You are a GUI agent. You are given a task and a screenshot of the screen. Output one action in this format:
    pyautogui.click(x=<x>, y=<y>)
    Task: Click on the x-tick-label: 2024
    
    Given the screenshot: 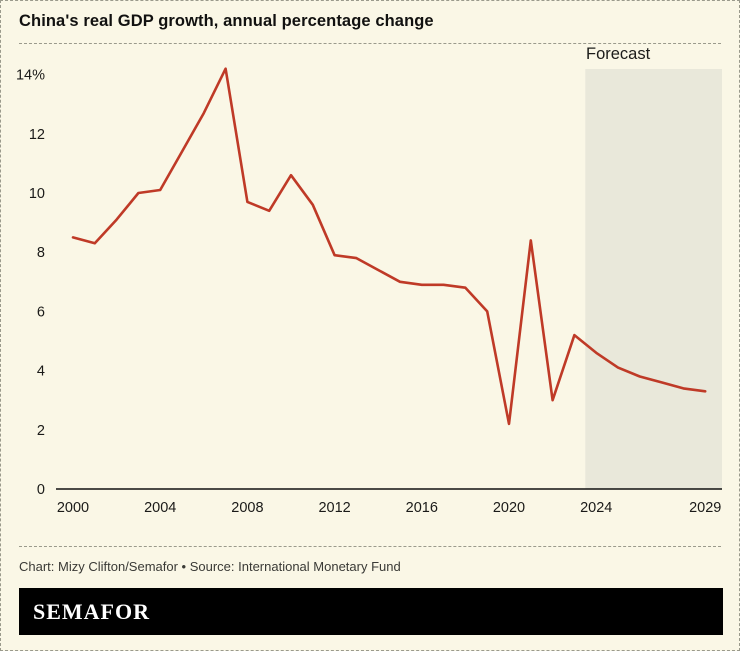 What is the action you would take?
    pyautogui.click(x=596, y=508)
    